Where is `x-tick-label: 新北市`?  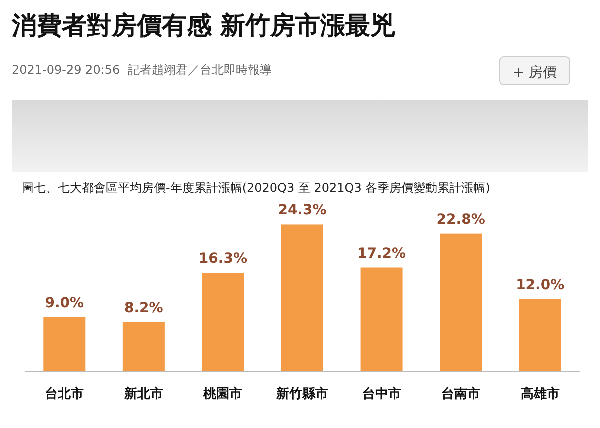
x-tick-label: 新北市 is located at coordinates (143, 394).